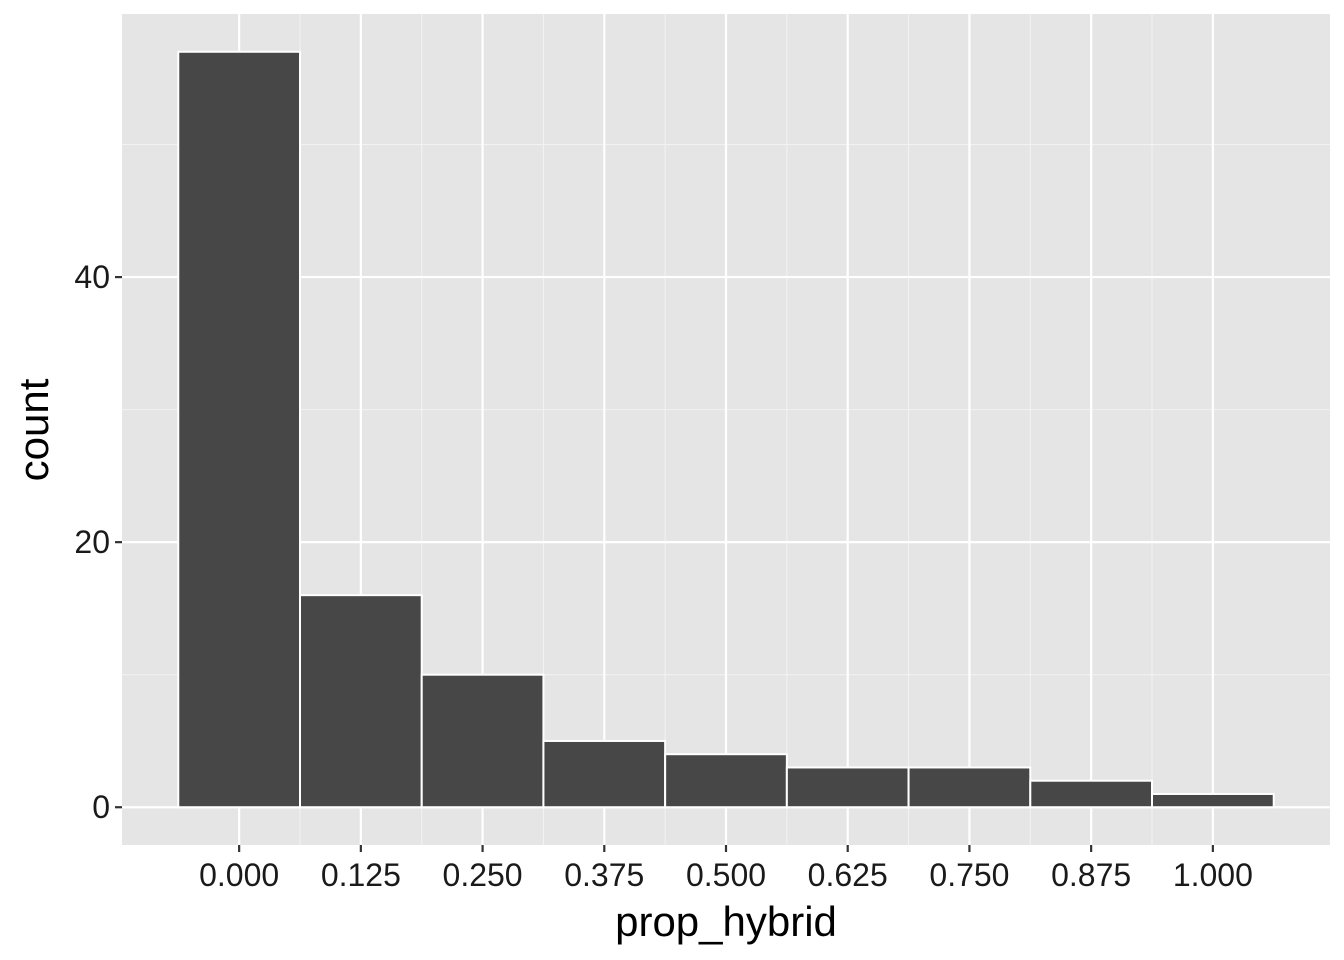 The image size is (1344, 960). I want to click on x-tick-label: 0.500, so click(726, 875).